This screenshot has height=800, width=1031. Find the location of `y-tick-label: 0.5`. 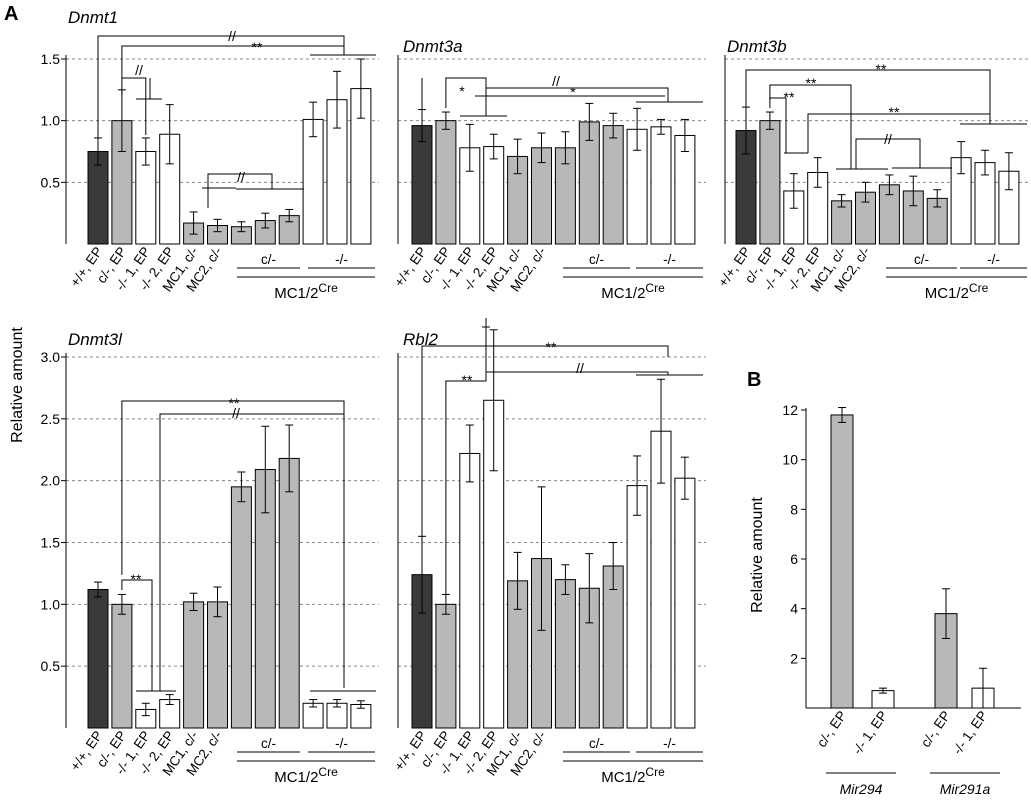

y-tick-label: 0.5 is located at coordinates (51, 182).